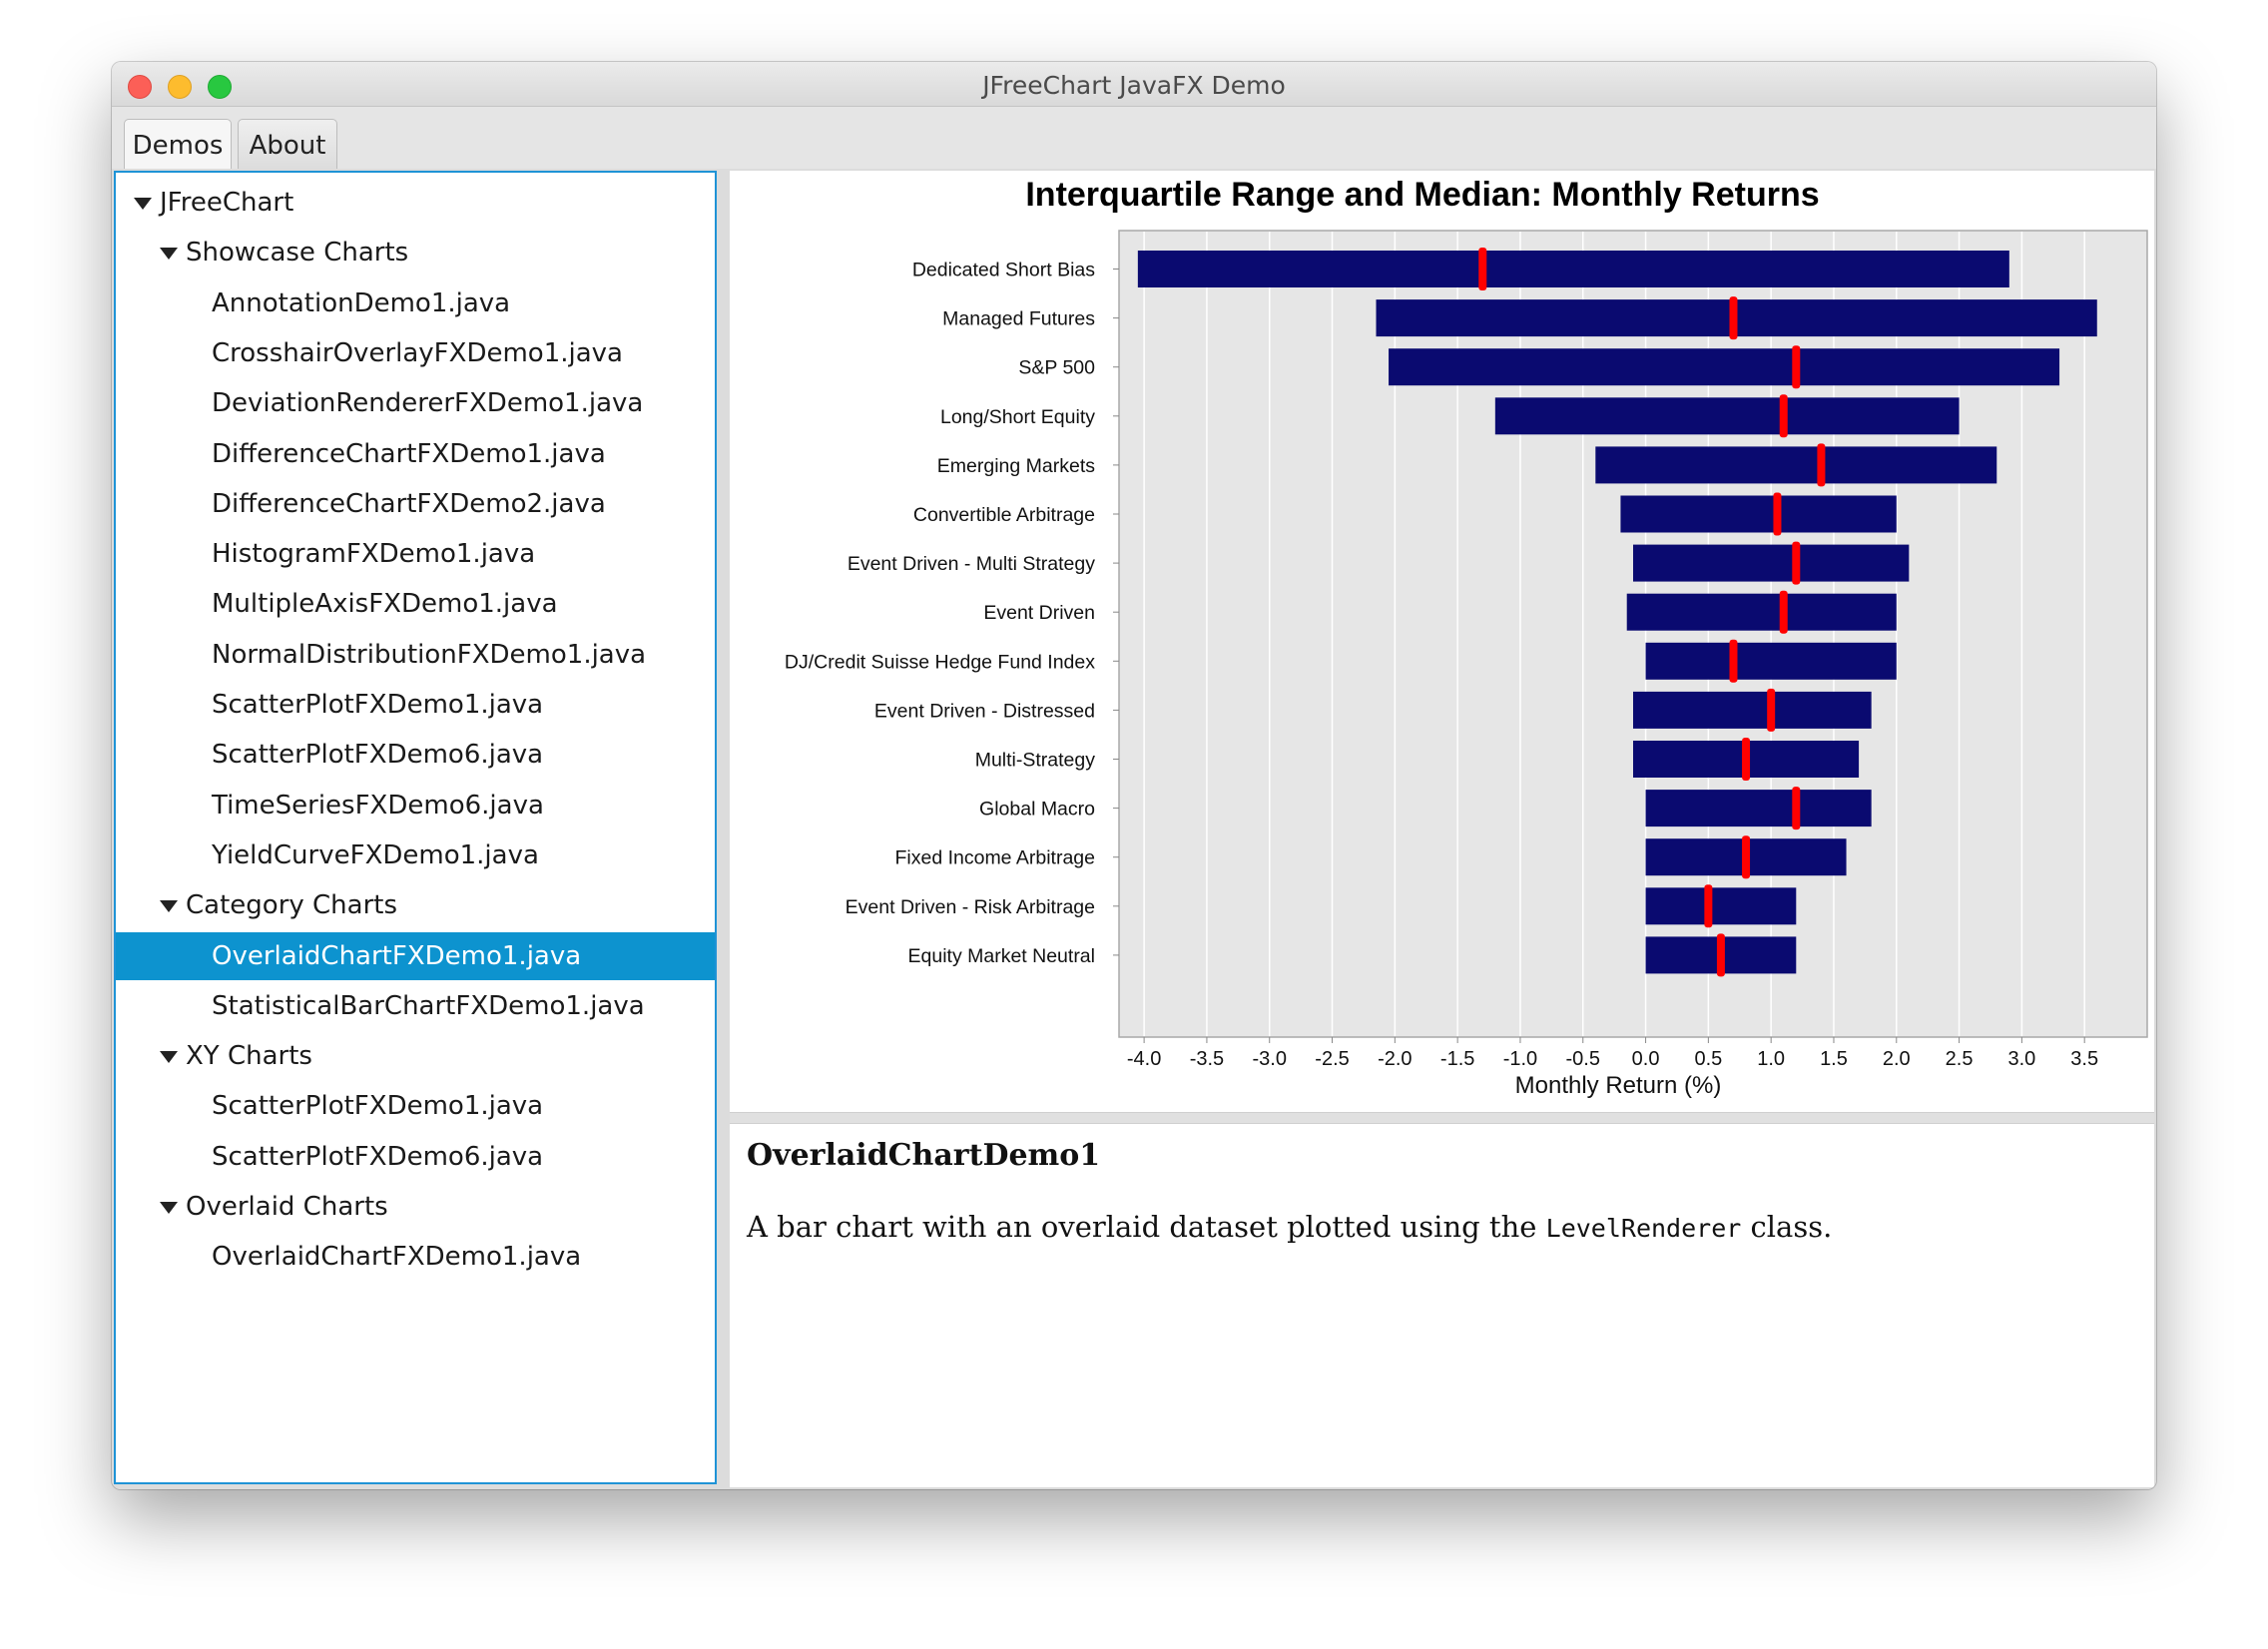 The image size is (2268, 1649). I want to click on tree-item-label: Category Charts, so click(292, 905).